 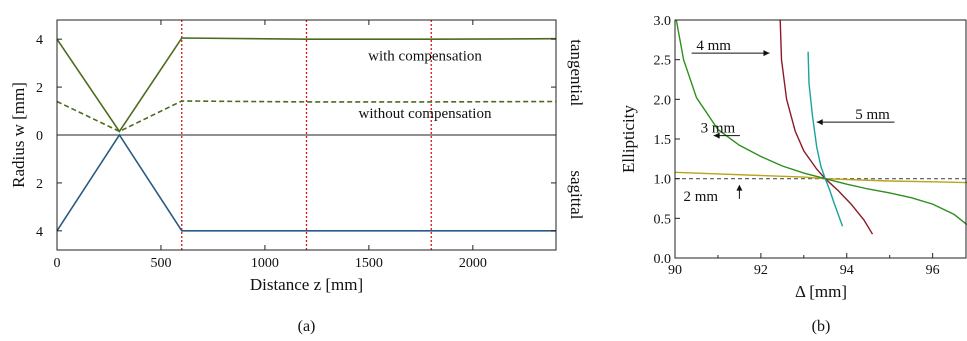 I want to click on y-tick-label-1: 2, so click(x=39, y=88).